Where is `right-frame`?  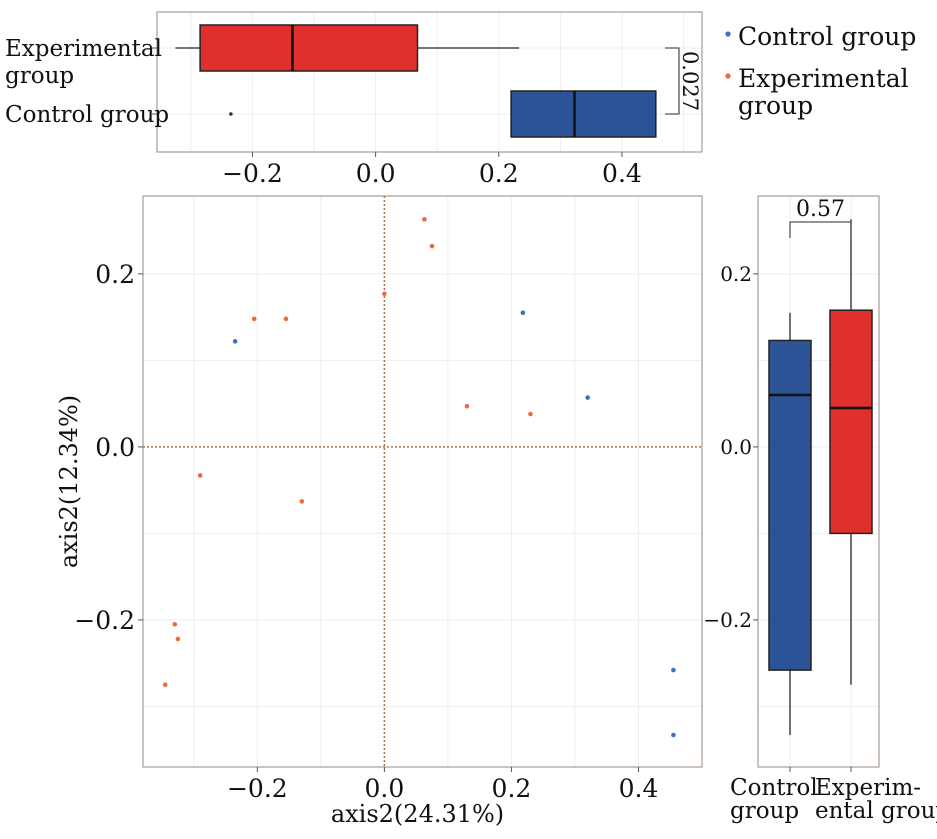 right-frame is located at coordinates (818, 481).